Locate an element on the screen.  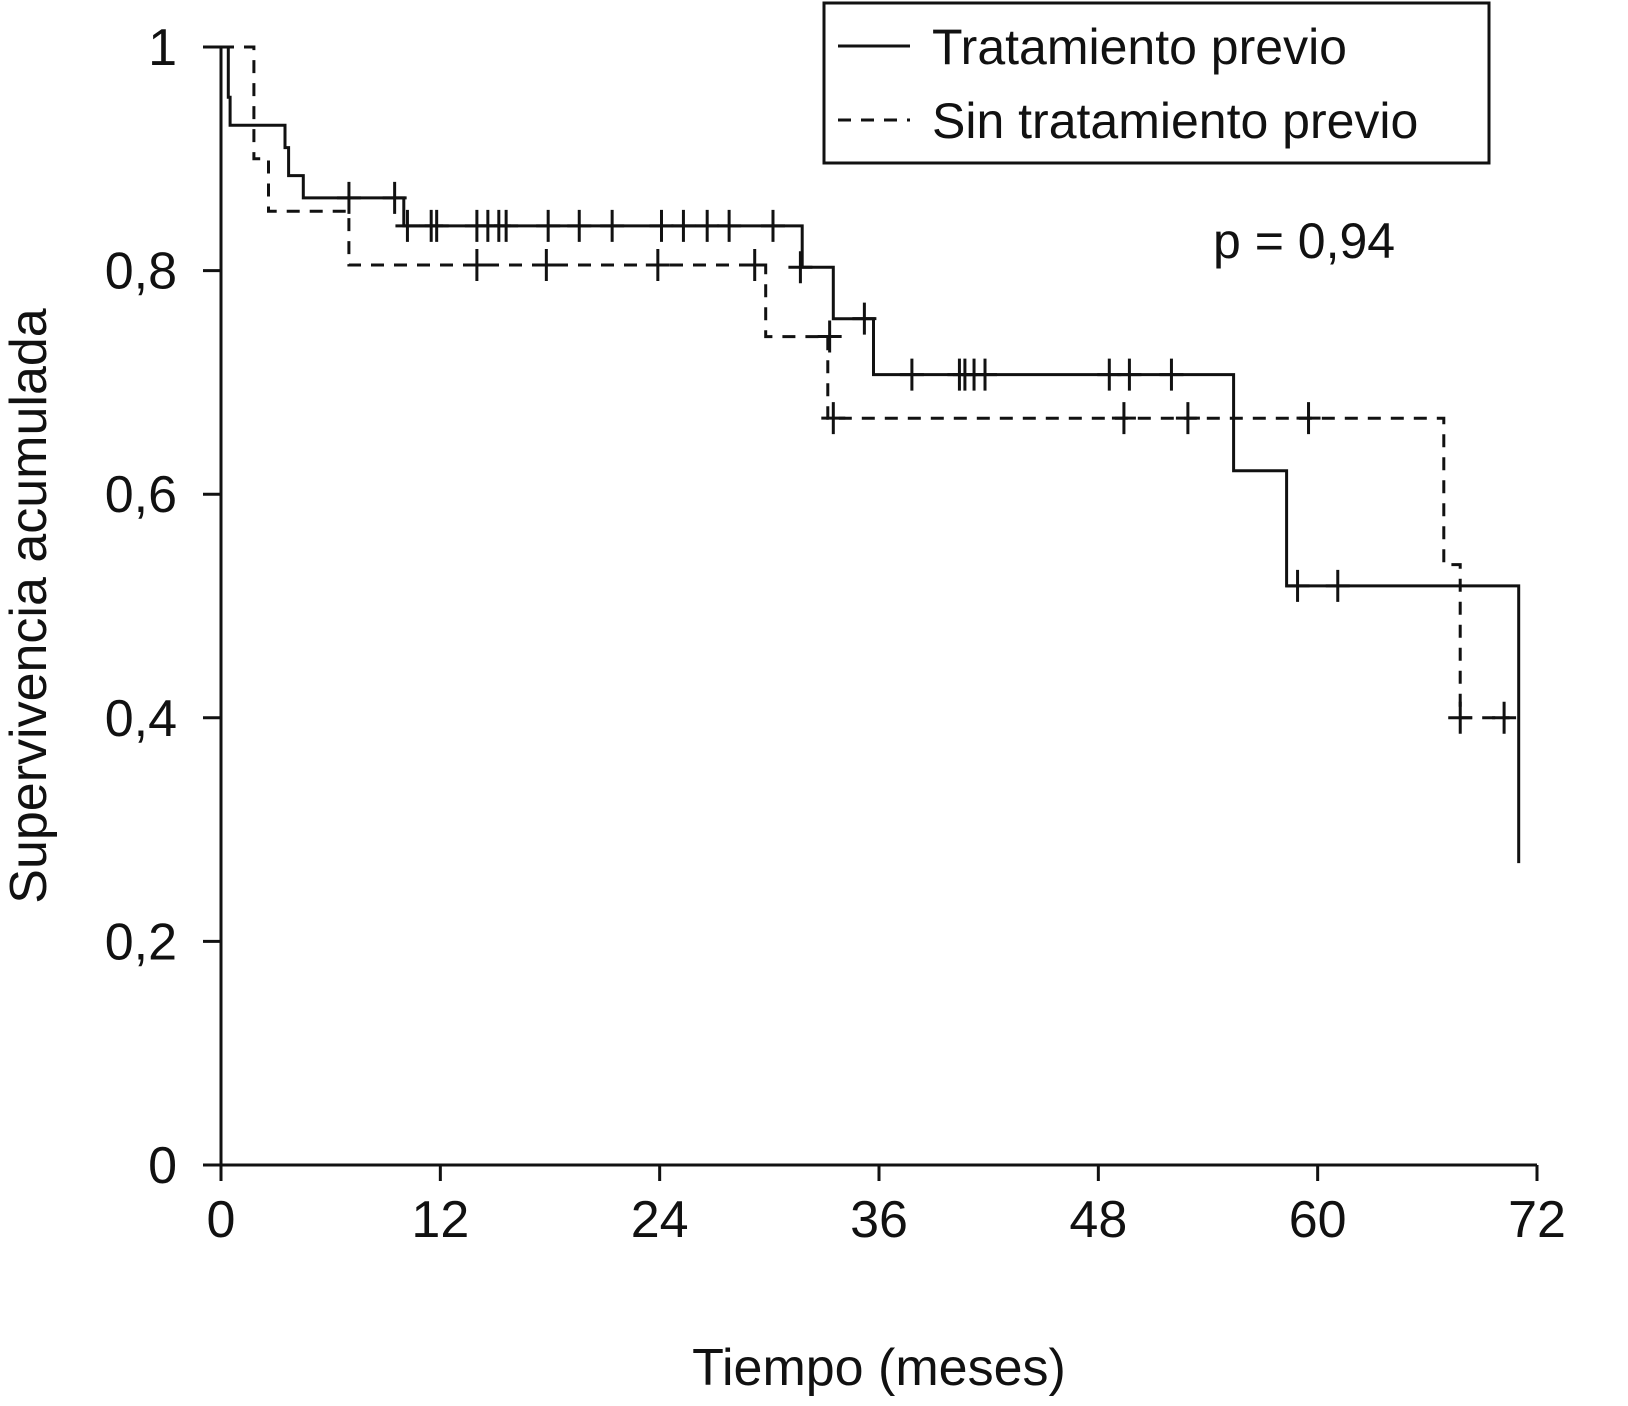
x-tick-label: 24 is located at coordinates (660, 1220).